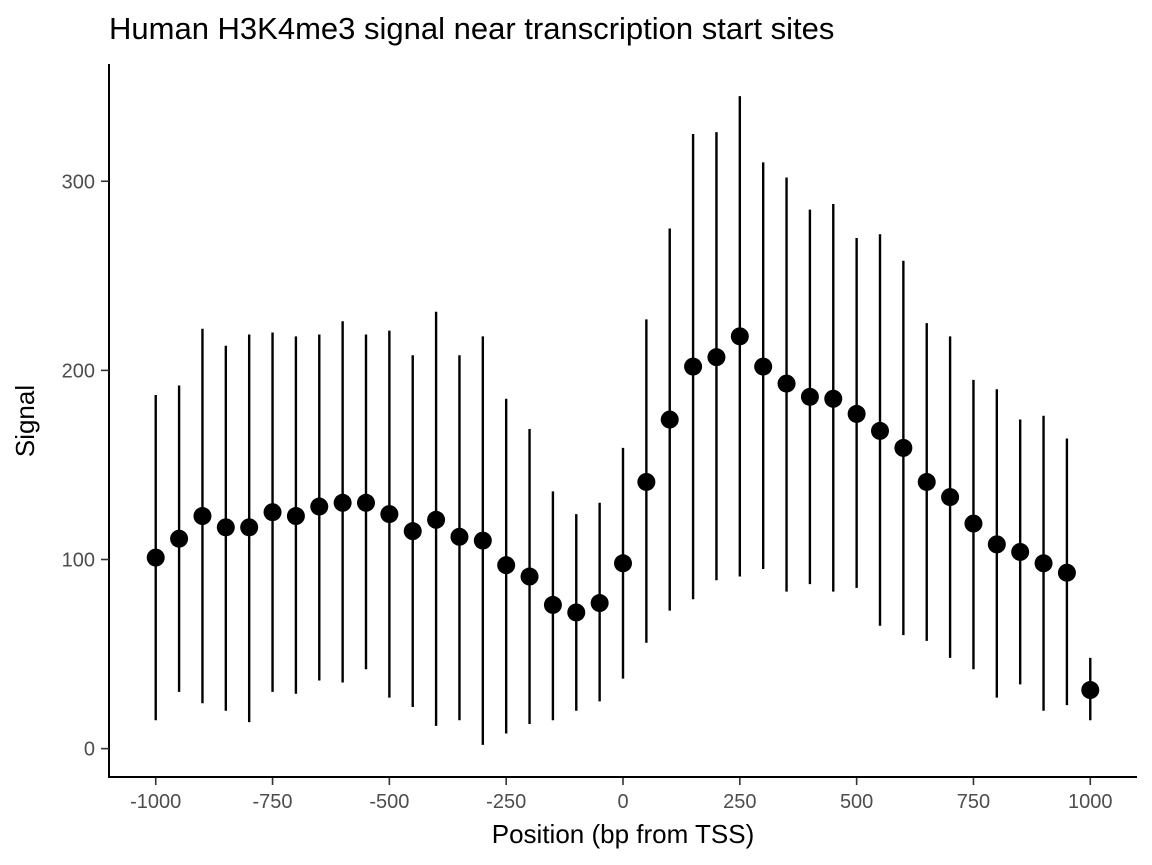 This screenshot has width=1152, height=865. What do you see at coordinates (273, 802) in the screenshot?
I see `x-tick-label: -750` at bounding box center [273, 802].